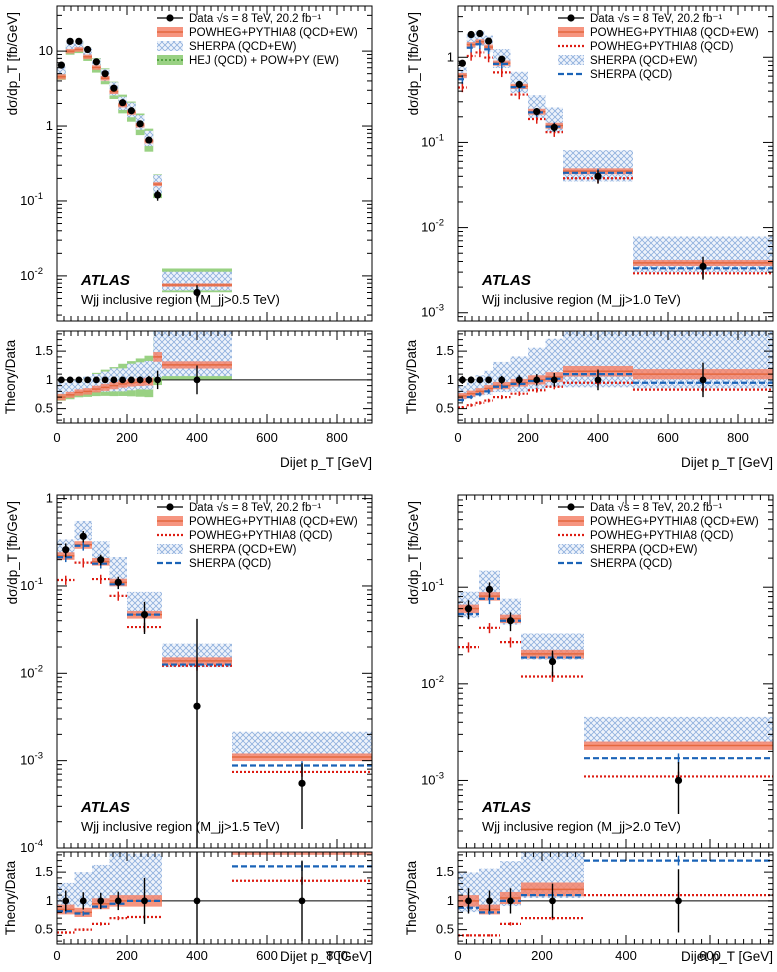 Image resolution: width=777 pixels, height=972 pixels. What do you see at coordinates (432, 682) in the screenshot?
I see `y-tick-label: 10⁻²` at bounding box center [432, 682].